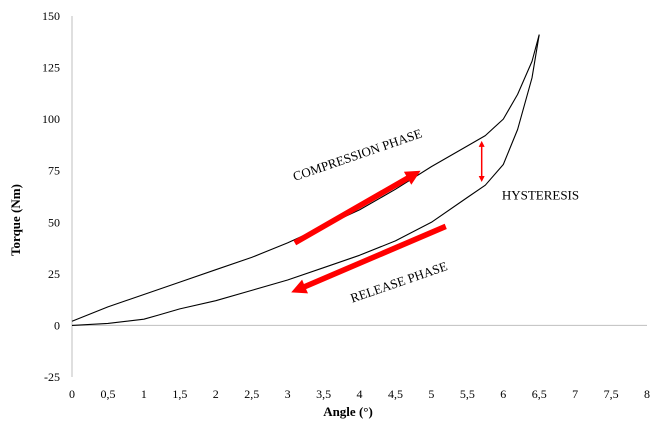 The image size is (652, 427). I want to click on x-tick-label: 6,5, so click(539, 394).